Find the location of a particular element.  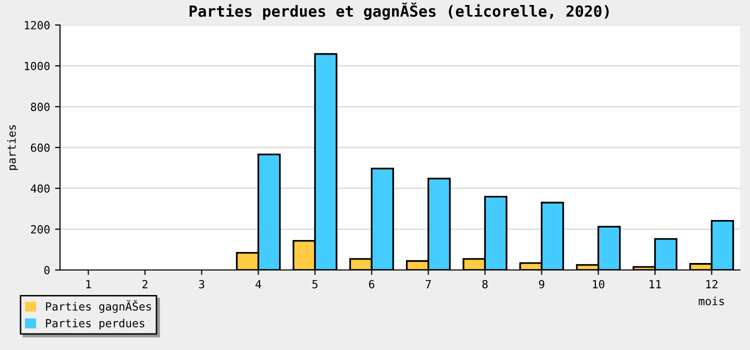

x-tick-label: 5 is located at coordinates (315, 284).